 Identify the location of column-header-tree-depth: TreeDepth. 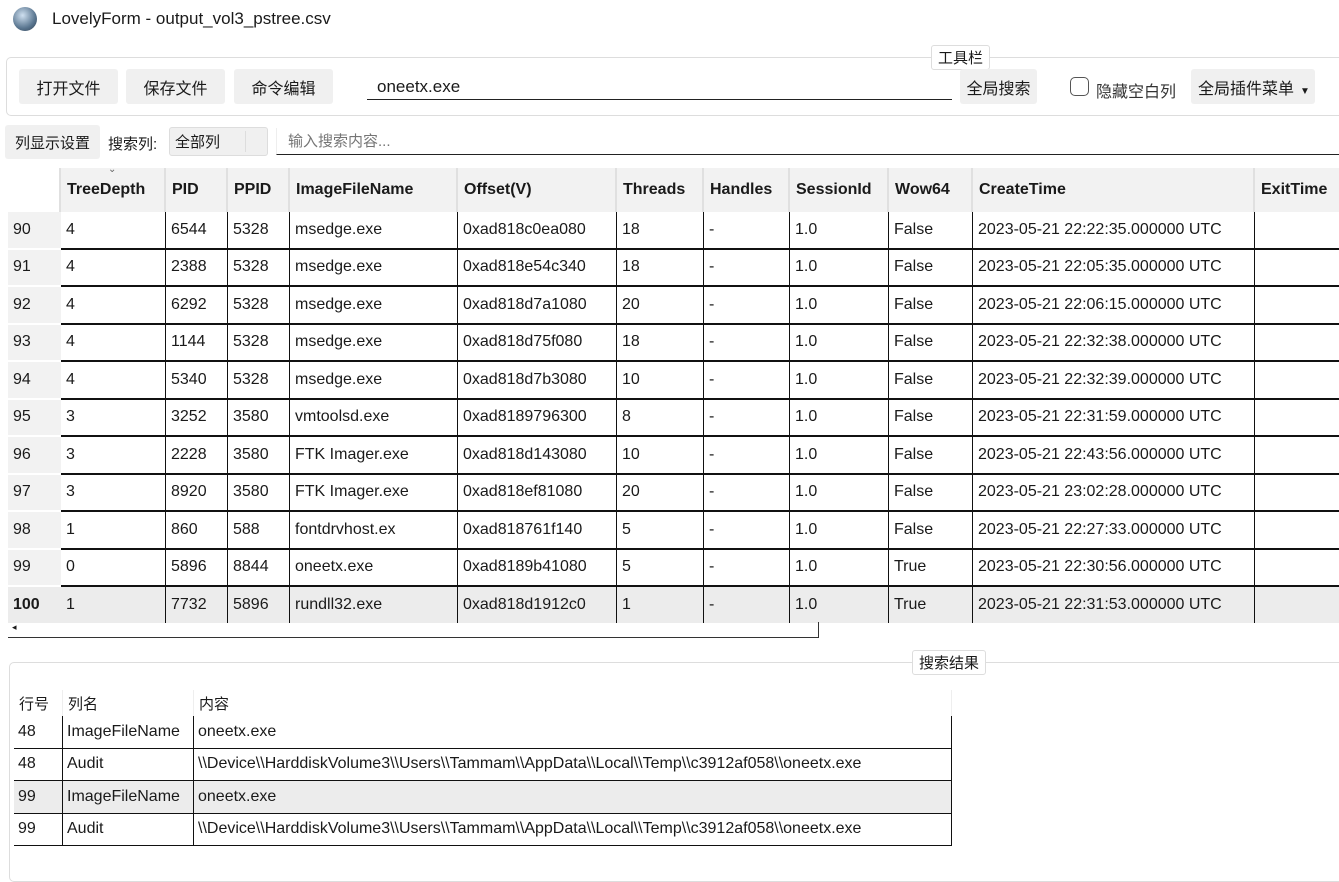
(113, 190).